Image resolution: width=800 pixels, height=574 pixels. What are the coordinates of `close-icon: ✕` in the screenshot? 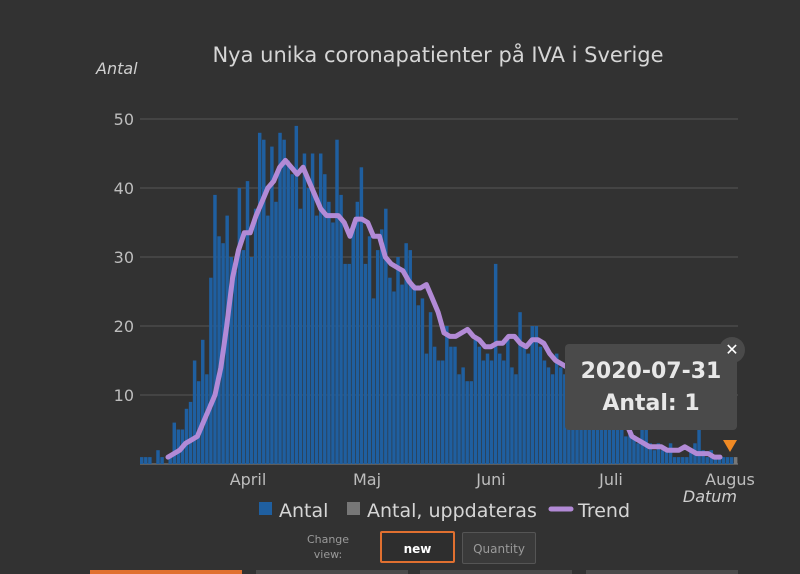 It's located at (732, 350).